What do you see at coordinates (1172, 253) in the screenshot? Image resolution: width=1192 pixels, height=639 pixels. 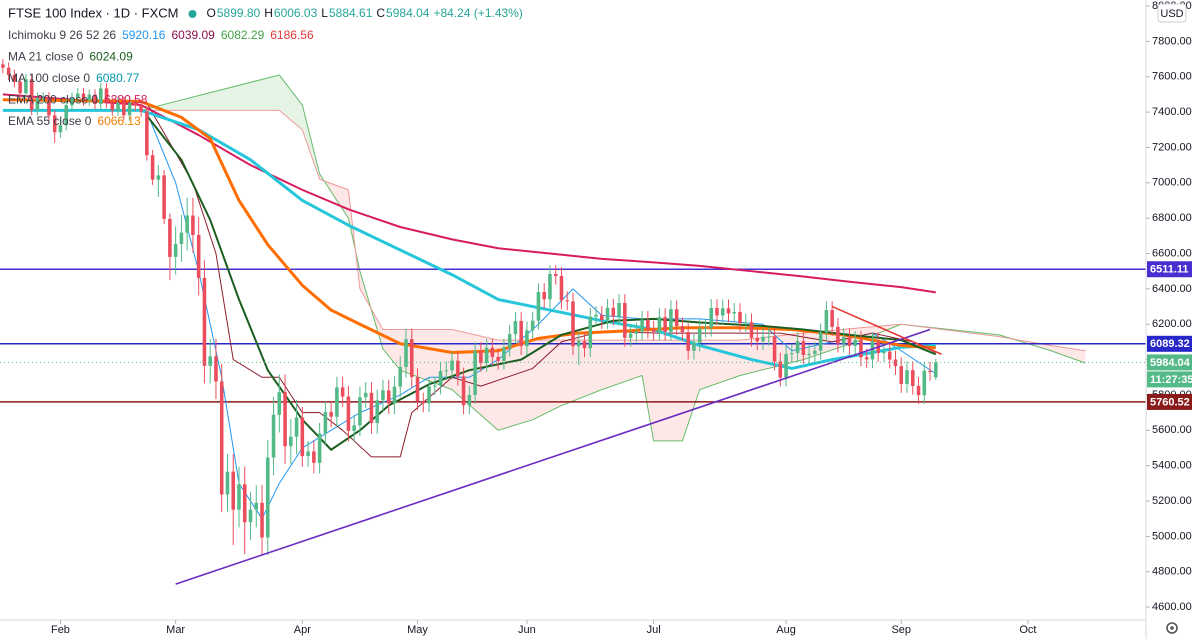 I see `y-tick-label: 6600.00` at bounding box center [1172, 253].